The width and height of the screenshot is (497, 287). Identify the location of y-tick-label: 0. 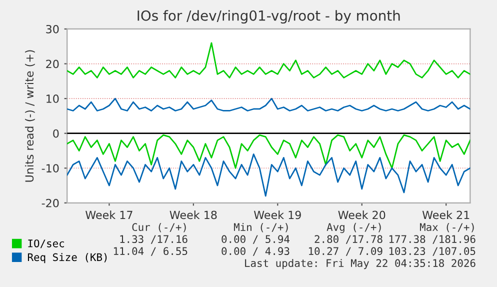
(56, 133).